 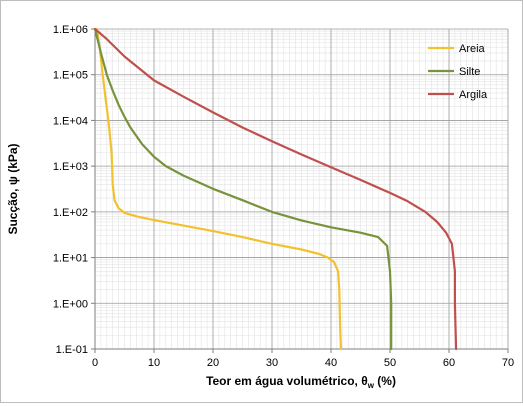 What do you see at coordinates (449, 363) in the screenshot?
I see `x-tick-label: 60` at bounding box center [449, 363].